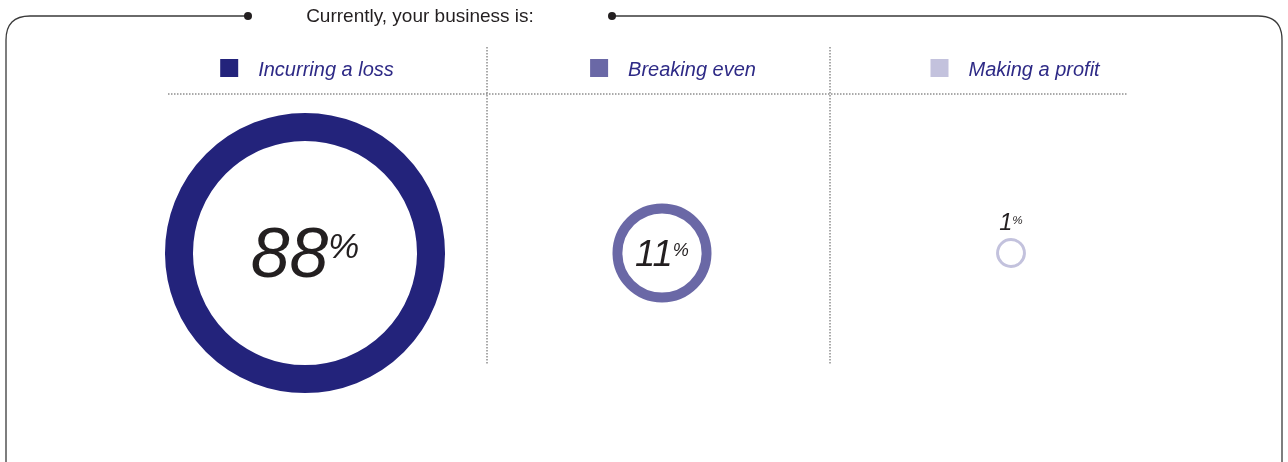 This screenshot has width=1288, height=462. Describe the element at coordinates (1011, 222) in the screenshot. I see `data-label: 1$^{%}$` at that location.